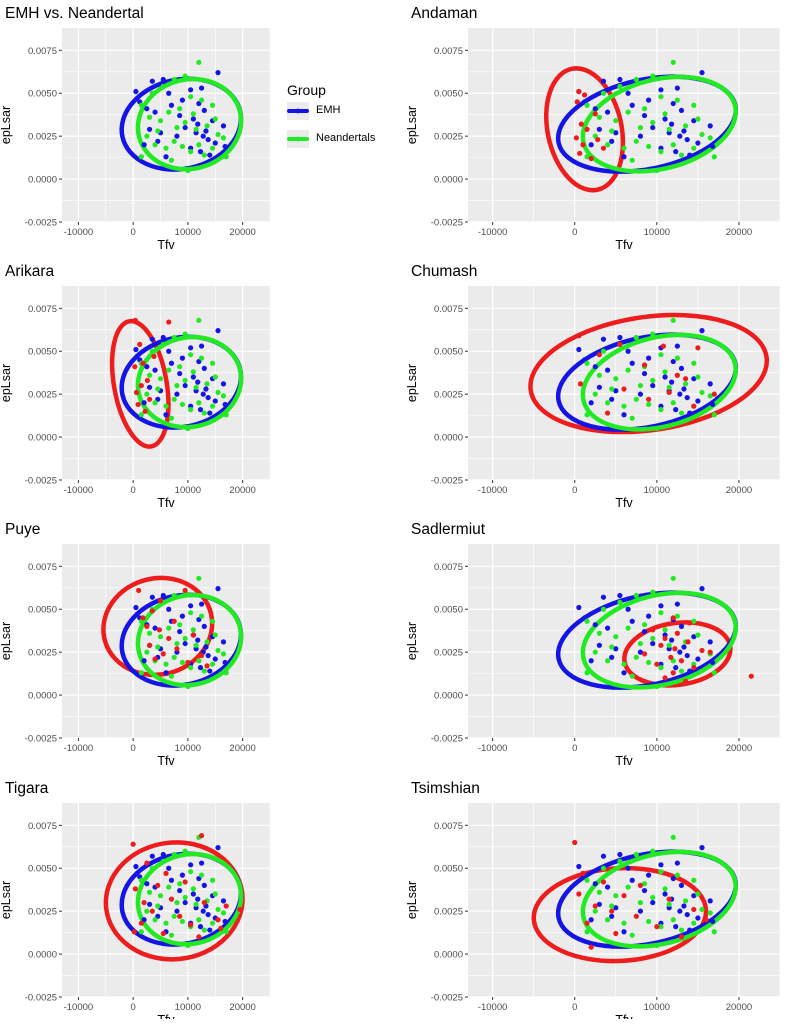  Describe the element at coordinates (27, 788) in the screenshot. I see `panel-title: Tigara` at that location.